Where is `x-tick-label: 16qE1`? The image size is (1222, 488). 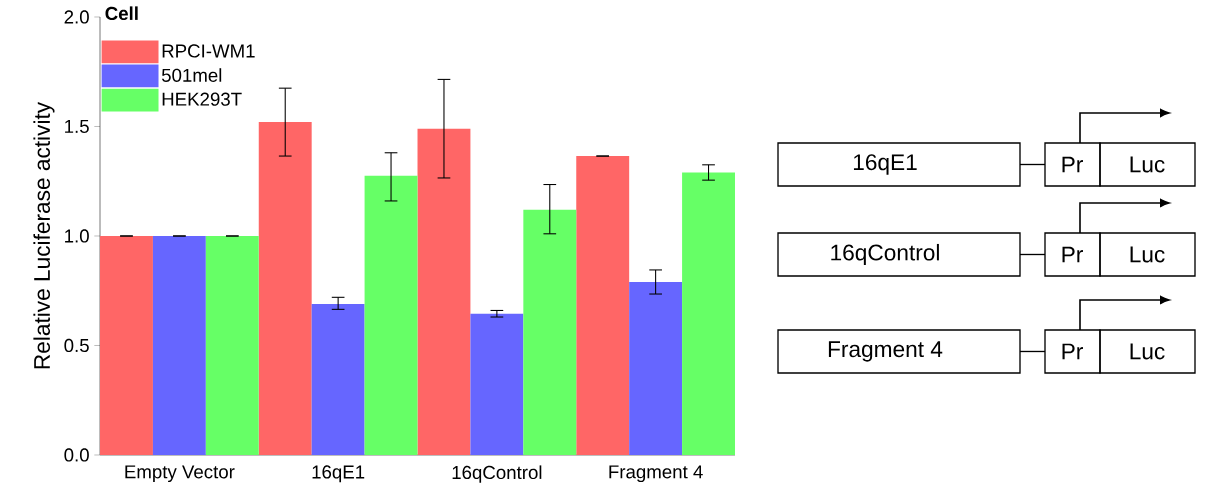
x-tick-label: 16qE1 is located at coordinates (338, 474).